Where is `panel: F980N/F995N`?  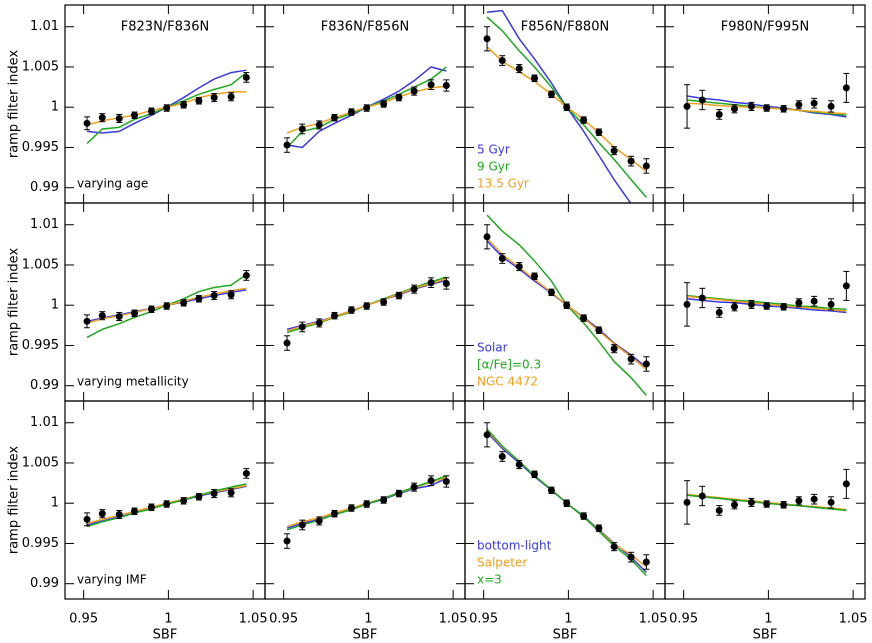
panel: F980N/F995N is located at coordinates (765, 104).